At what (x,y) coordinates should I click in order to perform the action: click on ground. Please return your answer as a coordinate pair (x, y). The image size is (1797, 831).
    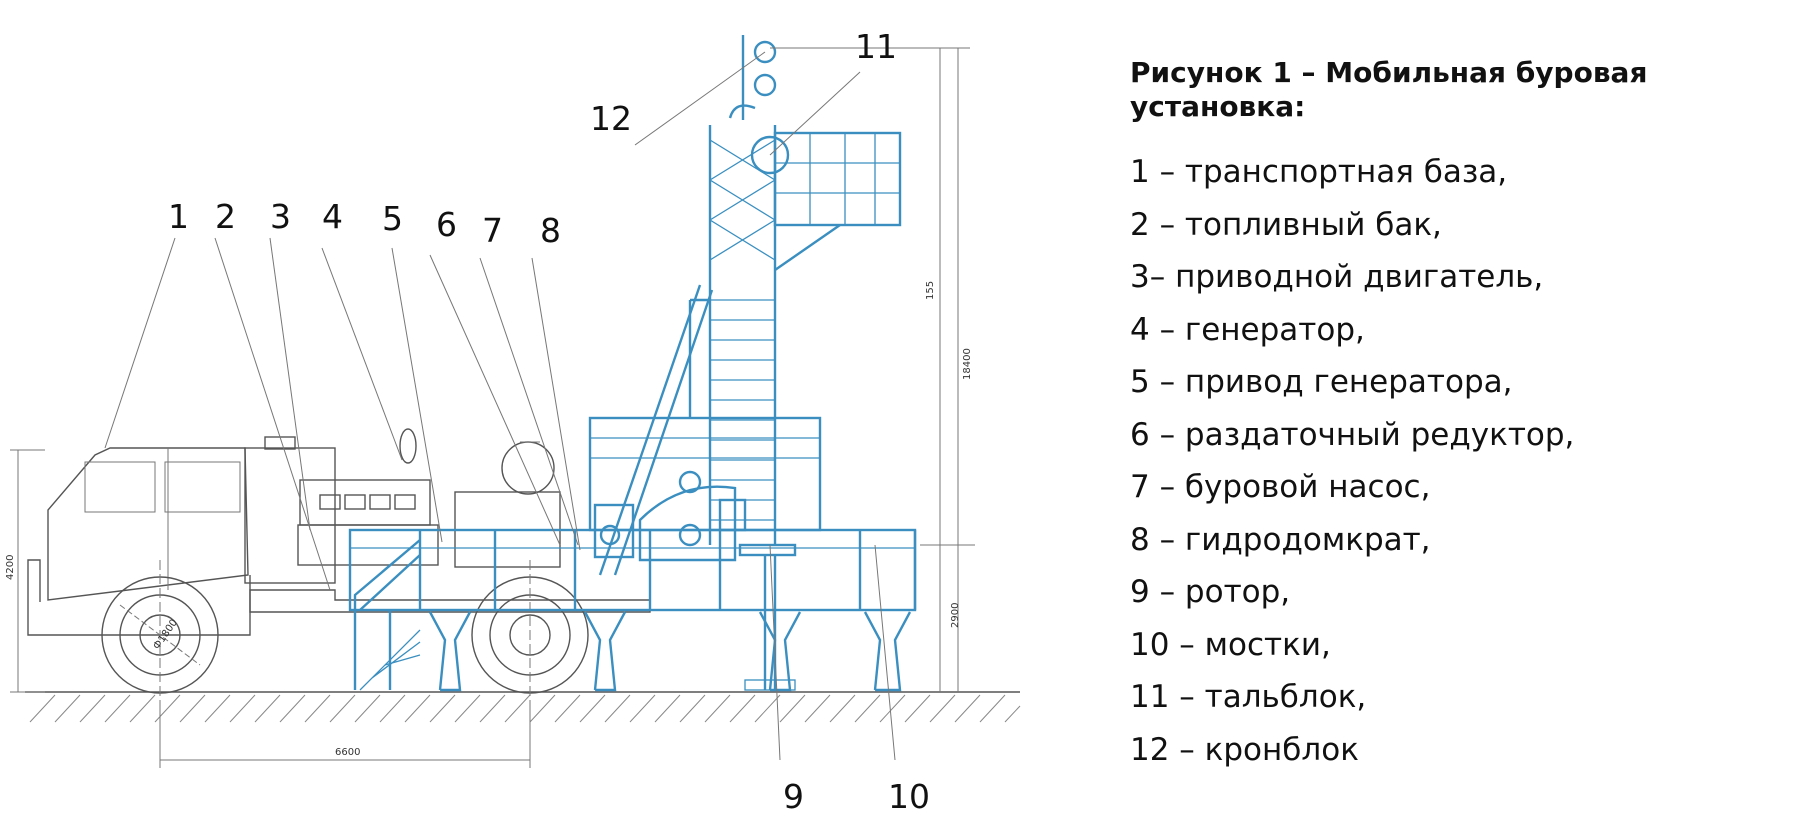
    Looking at the image, I should click on (523, 707).